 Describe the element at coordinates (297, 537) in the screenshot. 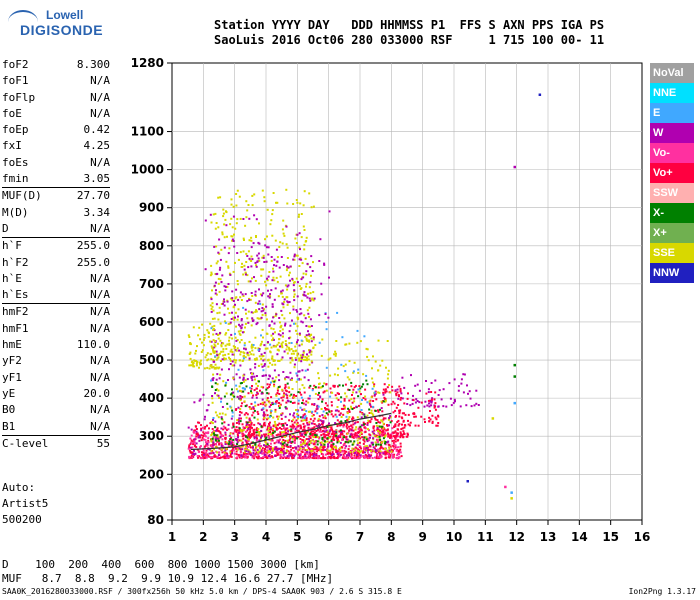

I see `x-tick-label: 5` at that location.